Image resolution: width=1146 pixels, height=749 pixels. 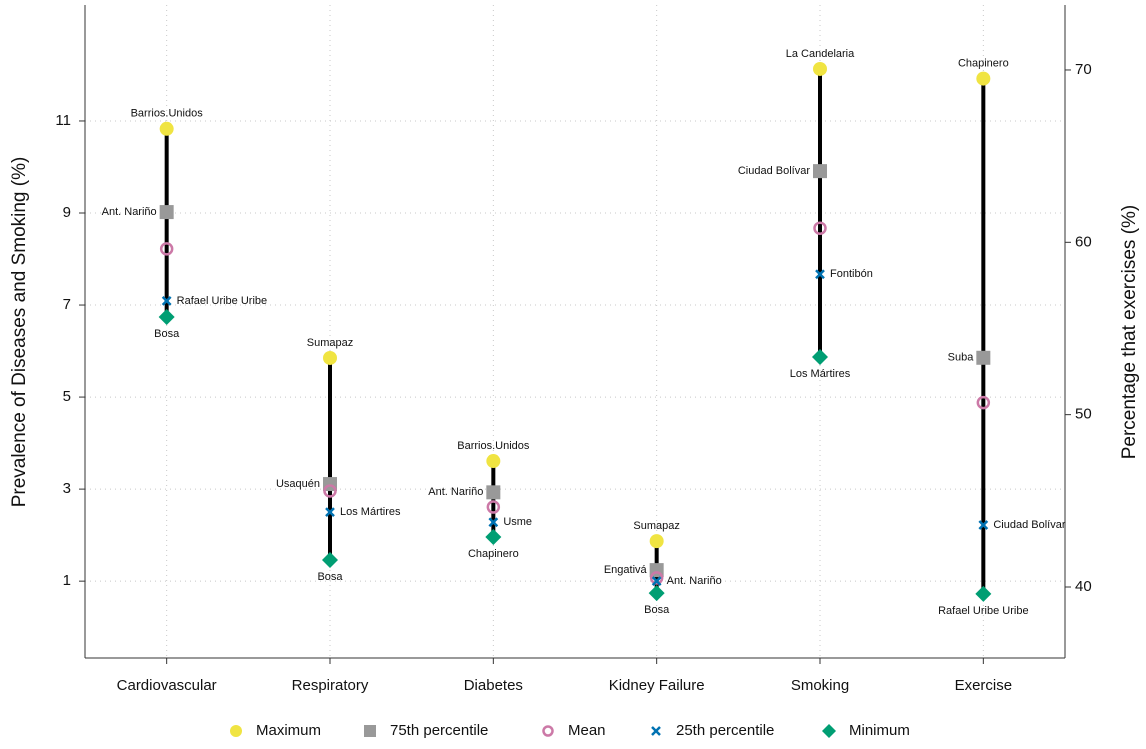 What do you see at coordinates (288, 730) in the screenshot?
I see `legend-label: Maximum` at bounding box center [288, 730].